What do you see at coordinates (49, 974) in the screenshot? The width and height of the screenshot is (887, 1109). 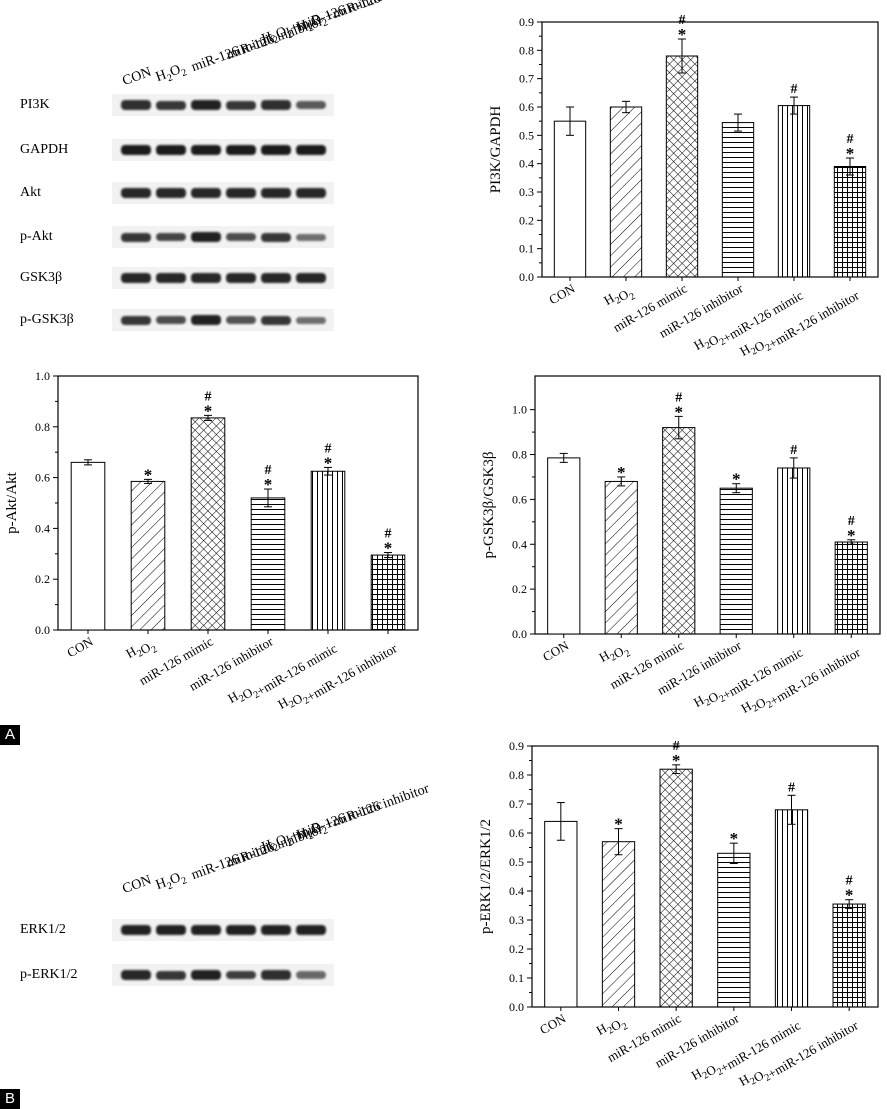 I see `blot-row-label: p-ERK1/2` at bounding box center [49, 974].